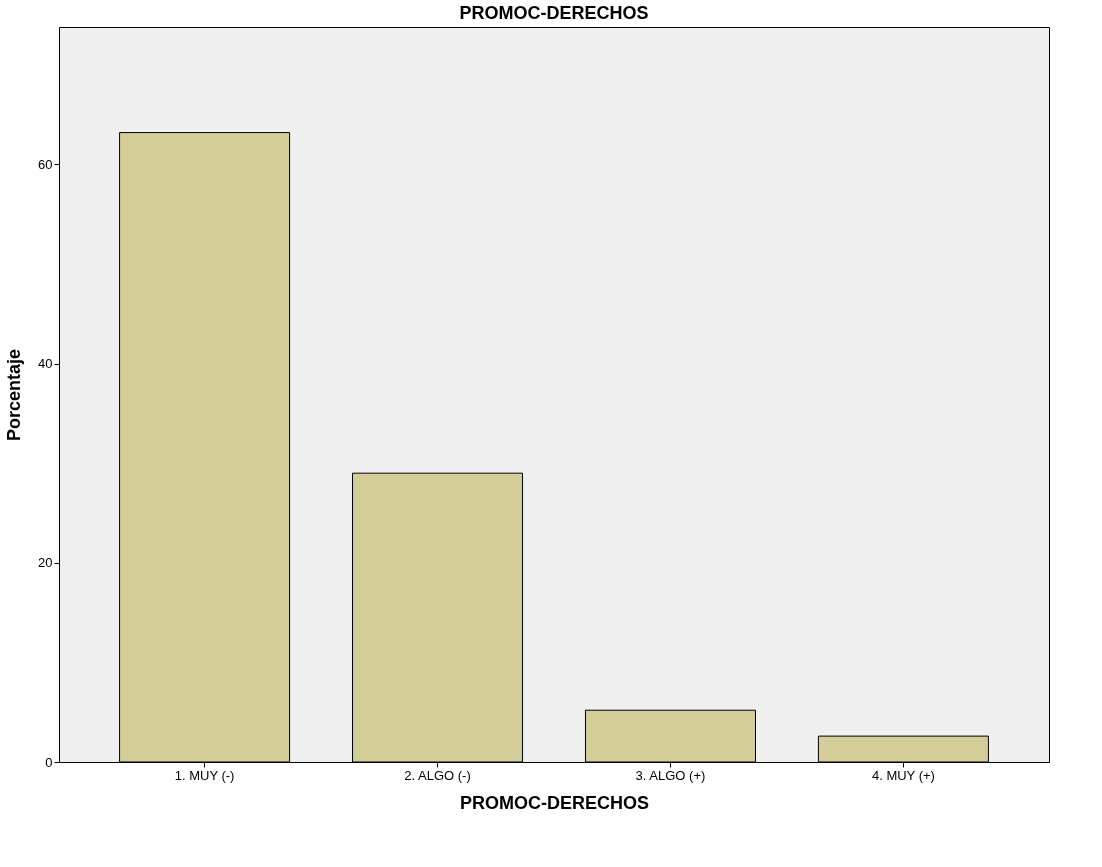  I want to click on x-axis-title: PROMOC-DERECHOS, so click(554, 802).